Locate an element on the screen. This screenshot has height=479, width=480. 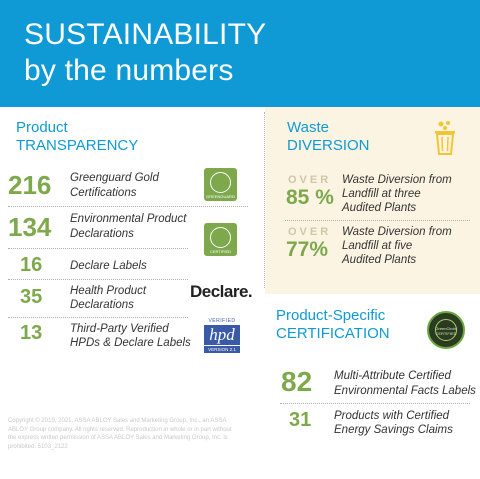
stat-label: Greenguard Gold is located at coordinates (114, 178).